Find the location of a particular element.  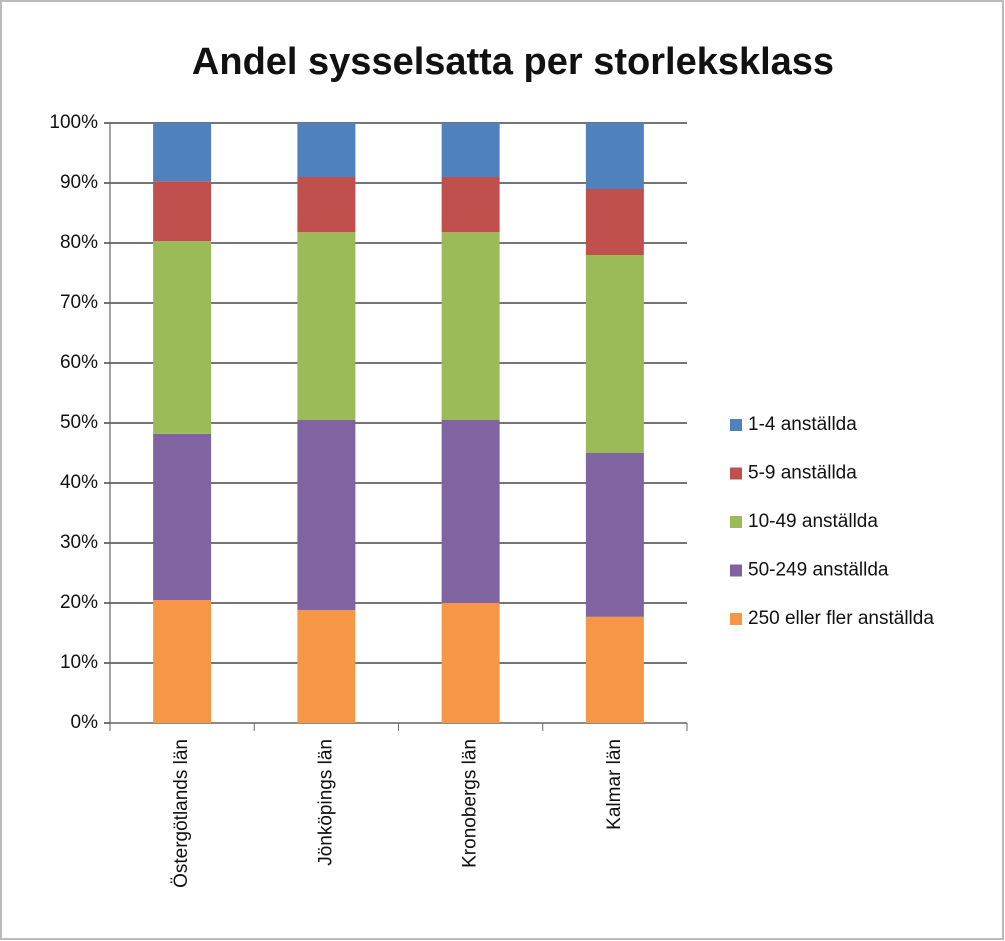

y-tick-label: 20% is located at coordinates (79, 602).